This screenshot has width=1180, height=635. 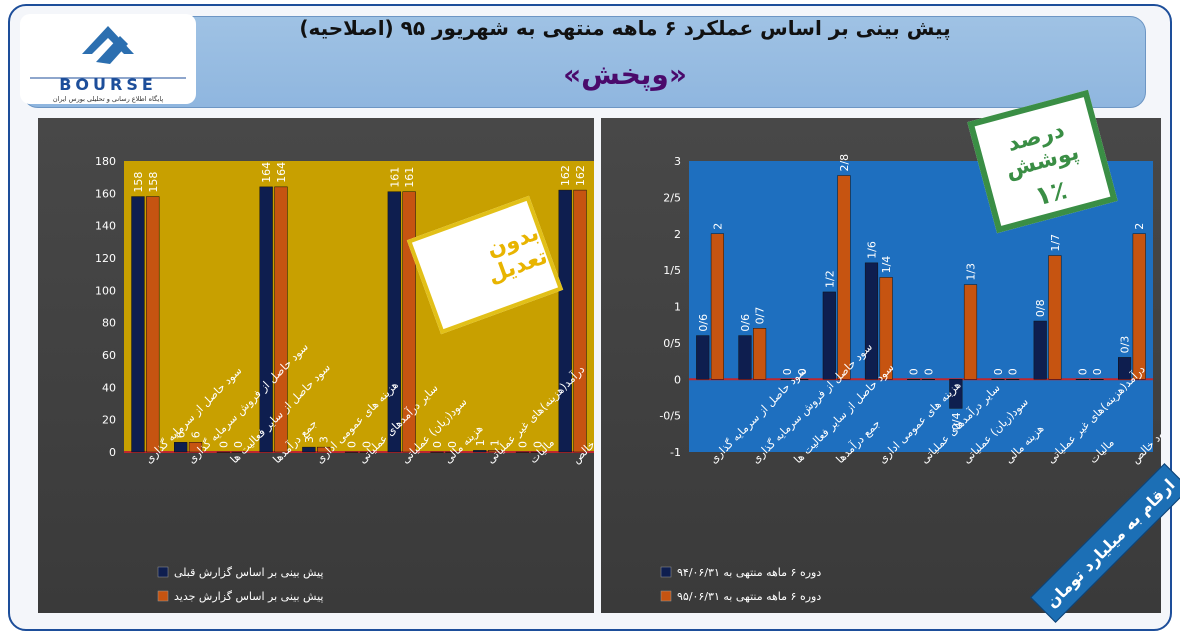 I want to click on y-tick-label: 2, so click(x=677, y=234).